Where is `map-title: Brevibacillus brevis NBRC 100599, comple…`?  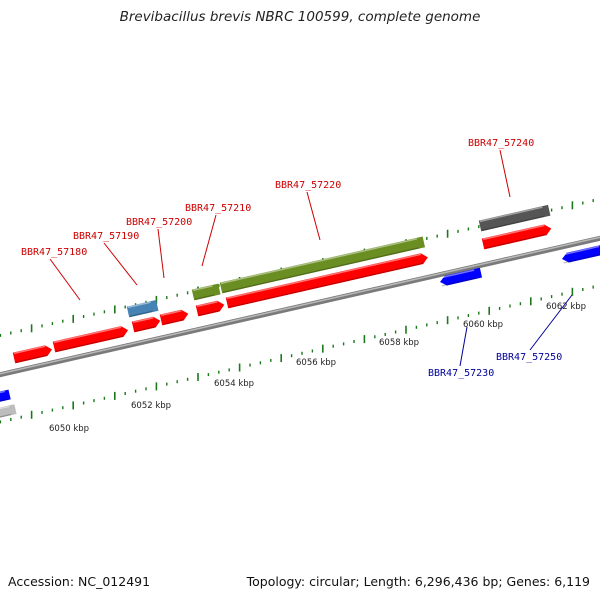
map-title: Brevibacillus brevis NBRC 100599, comple… is located at coordinates (300, 17).